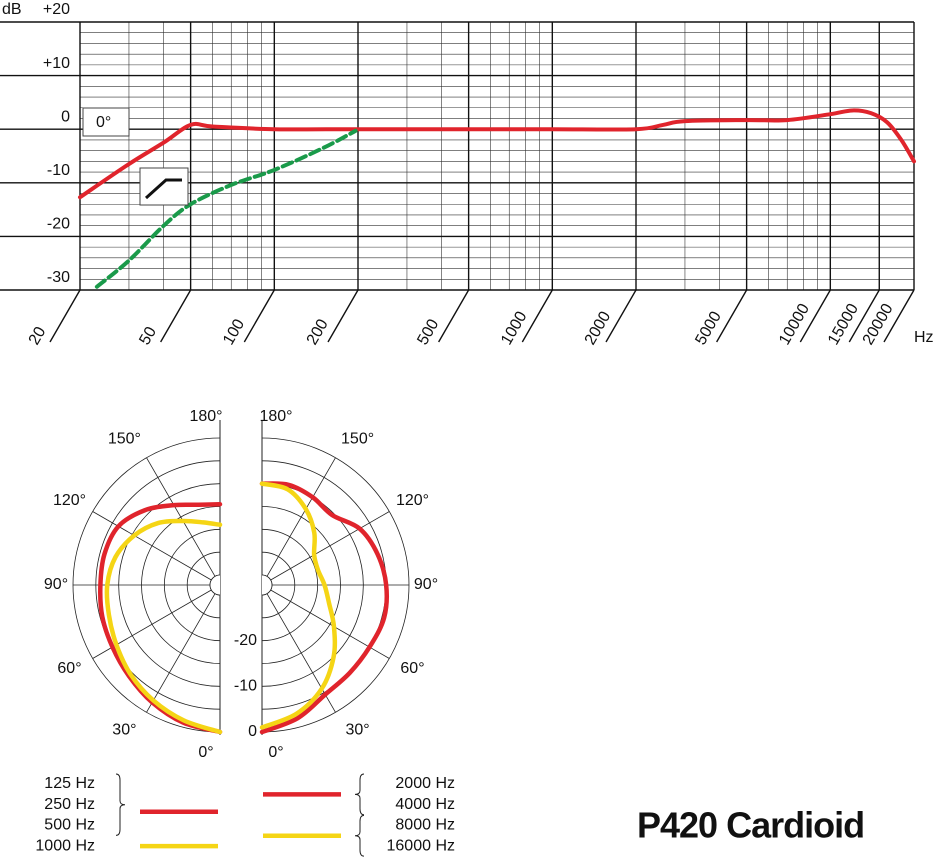  I want to click on x-tick-label: 500, so click(428, 332).